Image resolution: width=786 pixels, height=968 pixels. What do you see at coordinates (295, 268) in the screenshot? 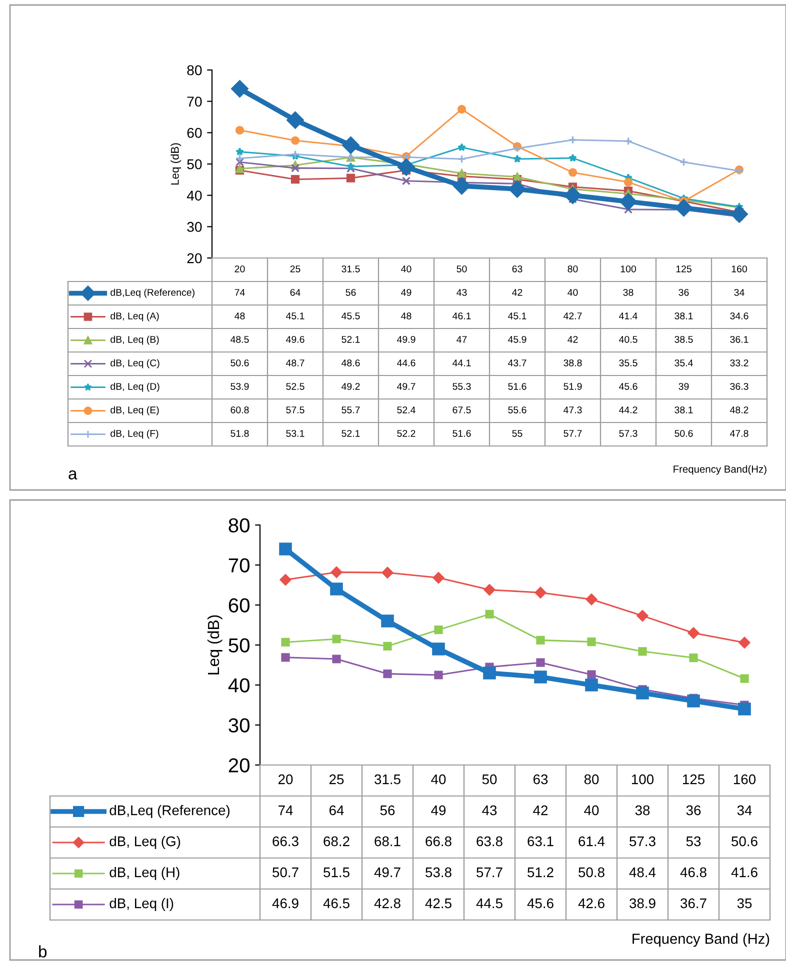
I see `x-tick-label: 25` at bounding box center [295, 268].